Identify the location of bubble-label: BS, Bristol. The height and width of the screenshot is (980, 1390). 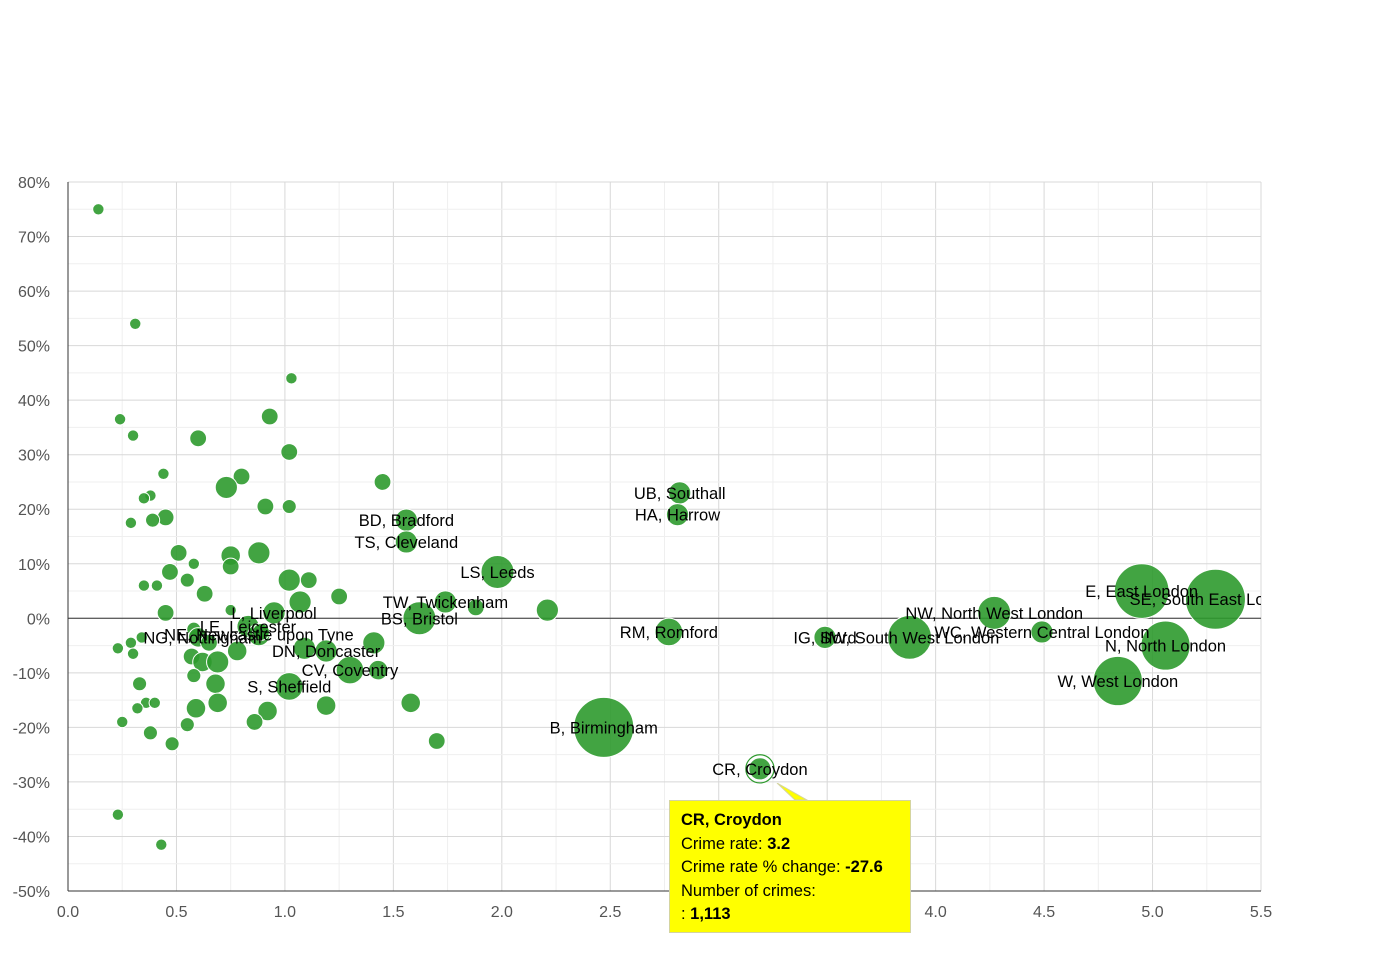
(419, 619).